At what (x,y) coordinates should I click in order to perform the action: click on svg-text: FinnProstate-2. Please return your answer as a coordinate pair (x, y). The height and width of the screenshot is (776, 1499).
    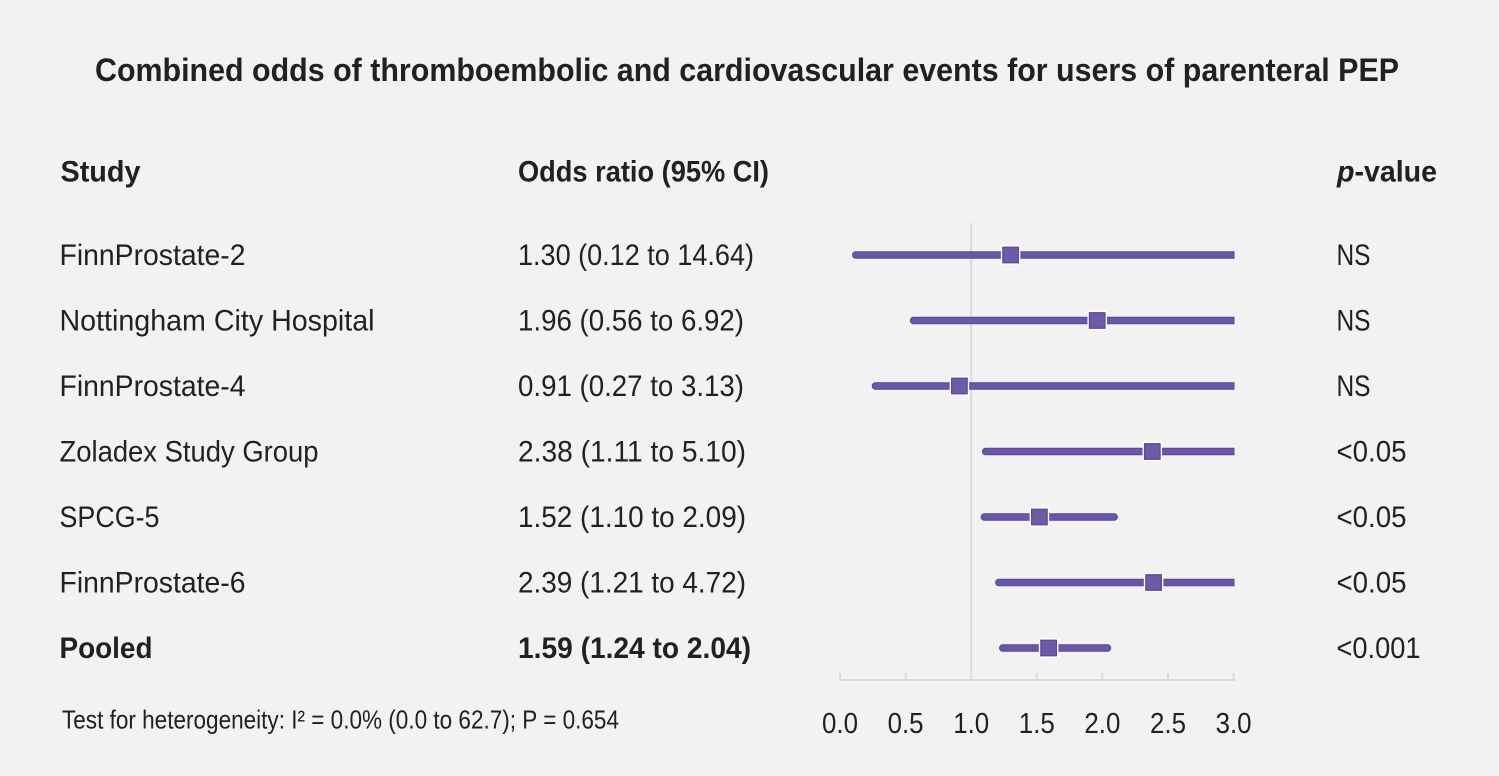
    Looking at the image, I should click on (153, 255).